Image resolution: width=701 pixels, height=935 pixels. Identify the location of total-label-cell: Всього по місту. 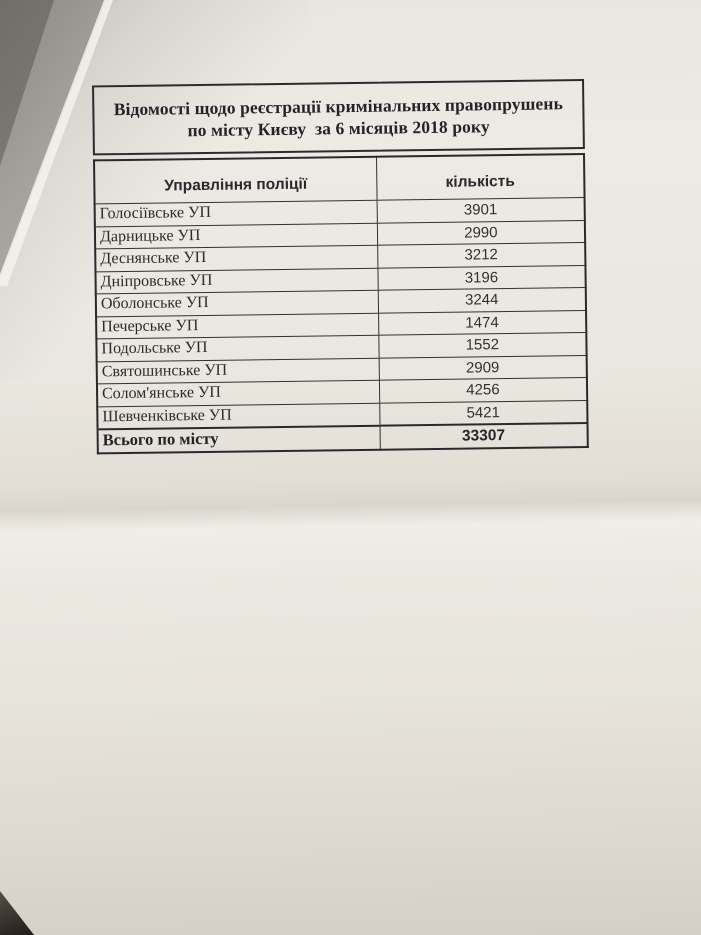
(239, 439).